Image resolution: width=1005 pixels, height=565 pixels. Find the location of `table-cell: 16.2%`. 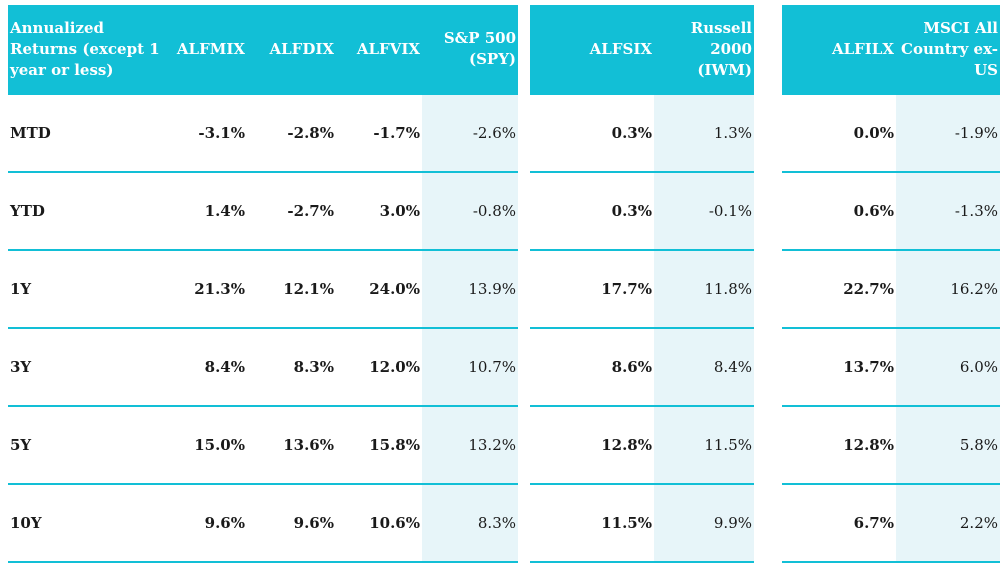

table-cell: 16.2% is located at coordinates (948, 289).